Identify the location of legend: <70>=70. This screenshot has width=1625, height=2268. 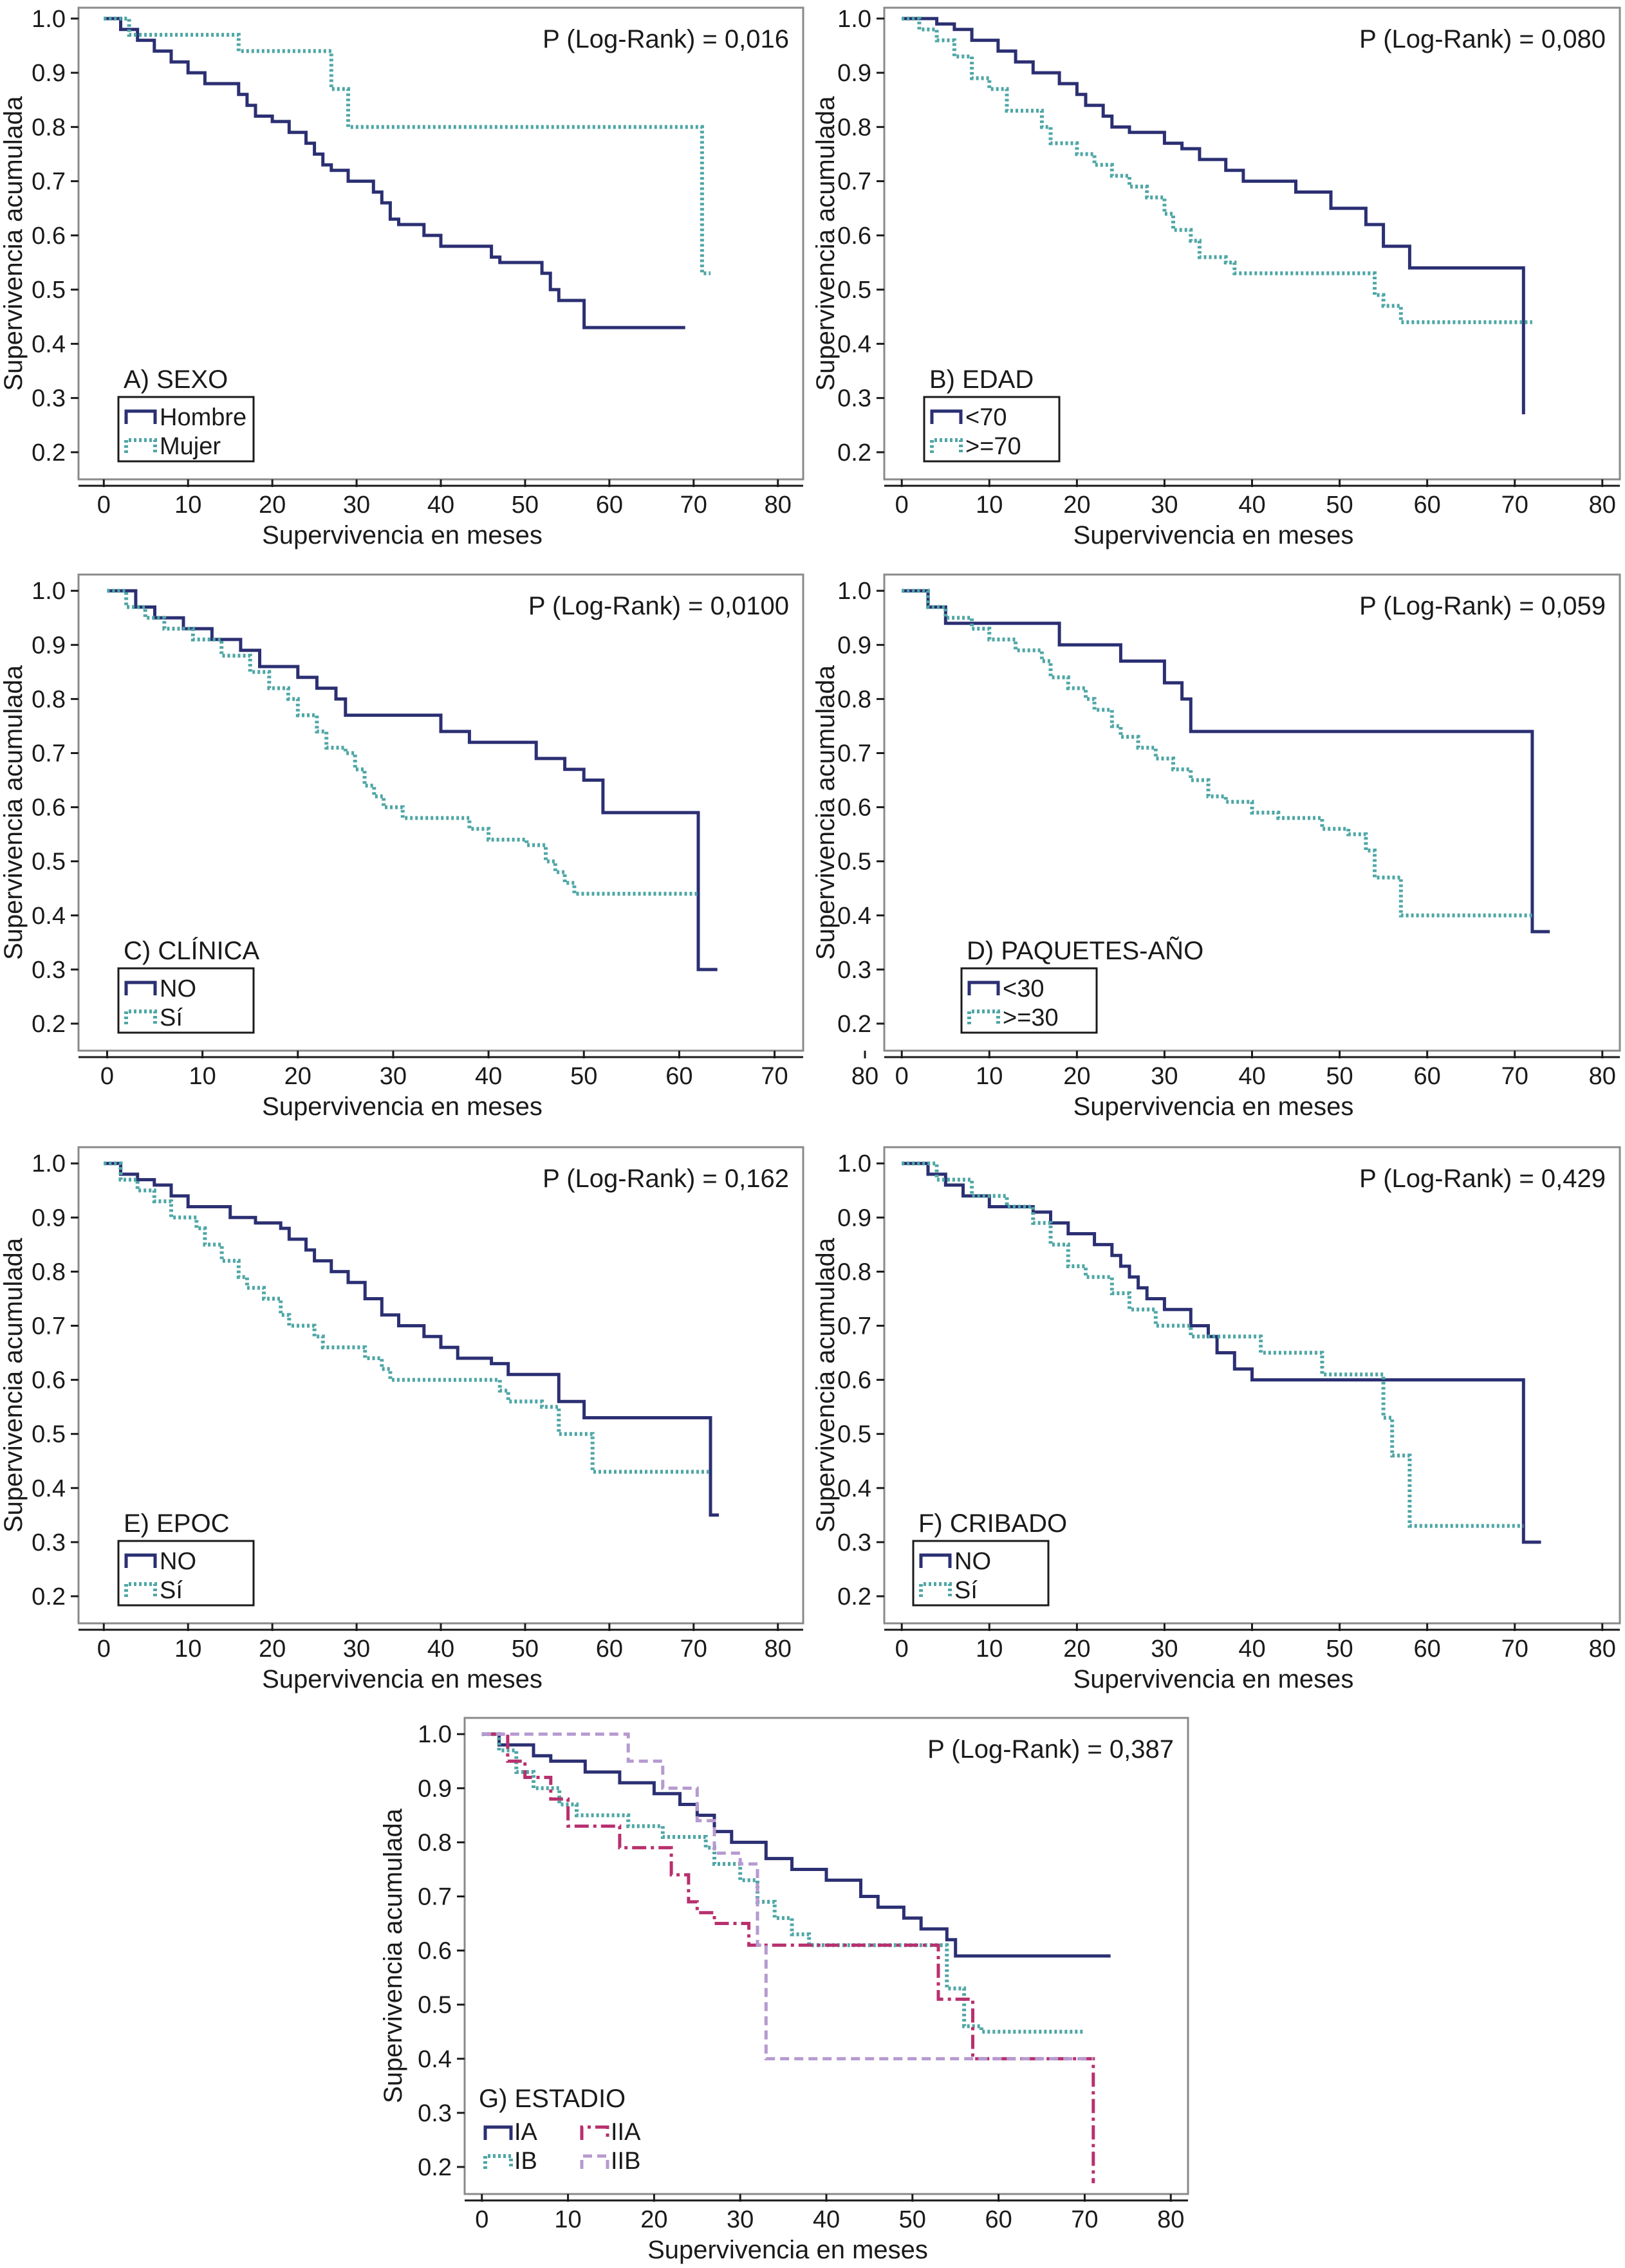
(992, 429).